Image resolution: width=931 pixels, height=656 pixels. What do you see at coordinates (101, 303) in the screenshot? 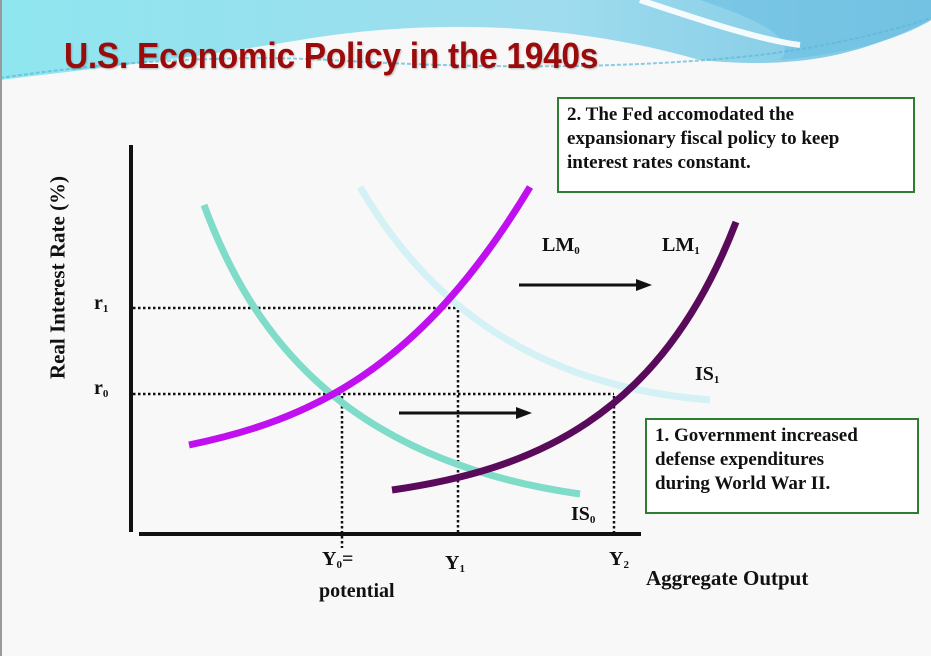
I see `y-tick-r1: r1` at bounding box center [101, 303].